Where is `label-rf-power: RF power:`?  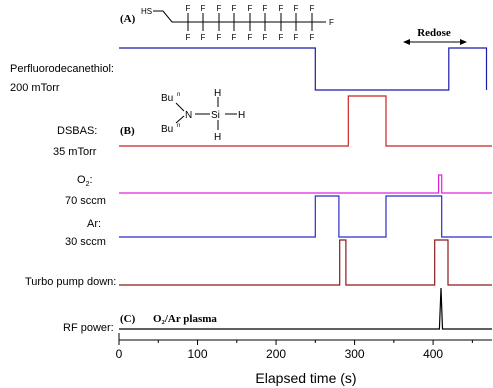 label-rf-power: RF power: is located at coordinates (88, 328).